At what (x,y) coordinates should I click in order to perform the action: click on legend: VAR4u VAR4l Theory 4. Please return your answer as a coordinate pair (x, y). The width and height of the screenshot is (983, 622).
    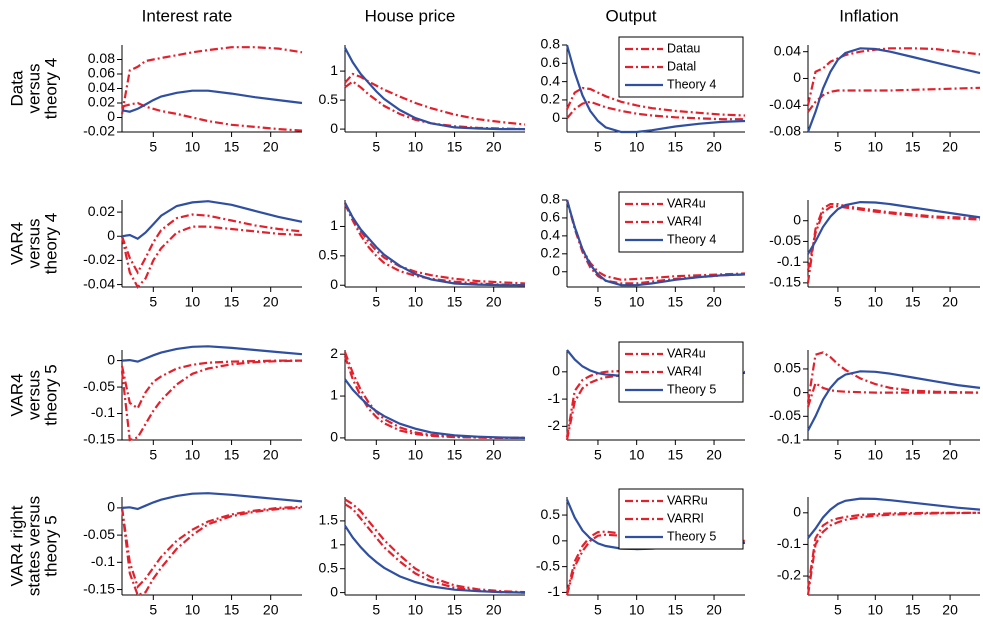
    Looking at the image, I should click on (681, 222).